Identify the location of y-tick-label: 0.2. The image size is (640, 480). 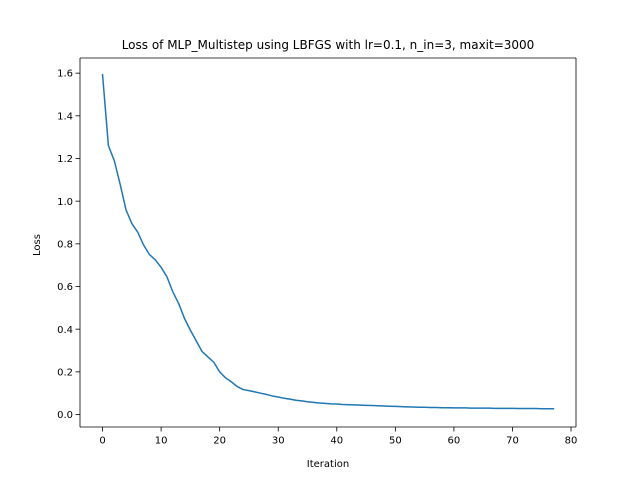
(65, 372).